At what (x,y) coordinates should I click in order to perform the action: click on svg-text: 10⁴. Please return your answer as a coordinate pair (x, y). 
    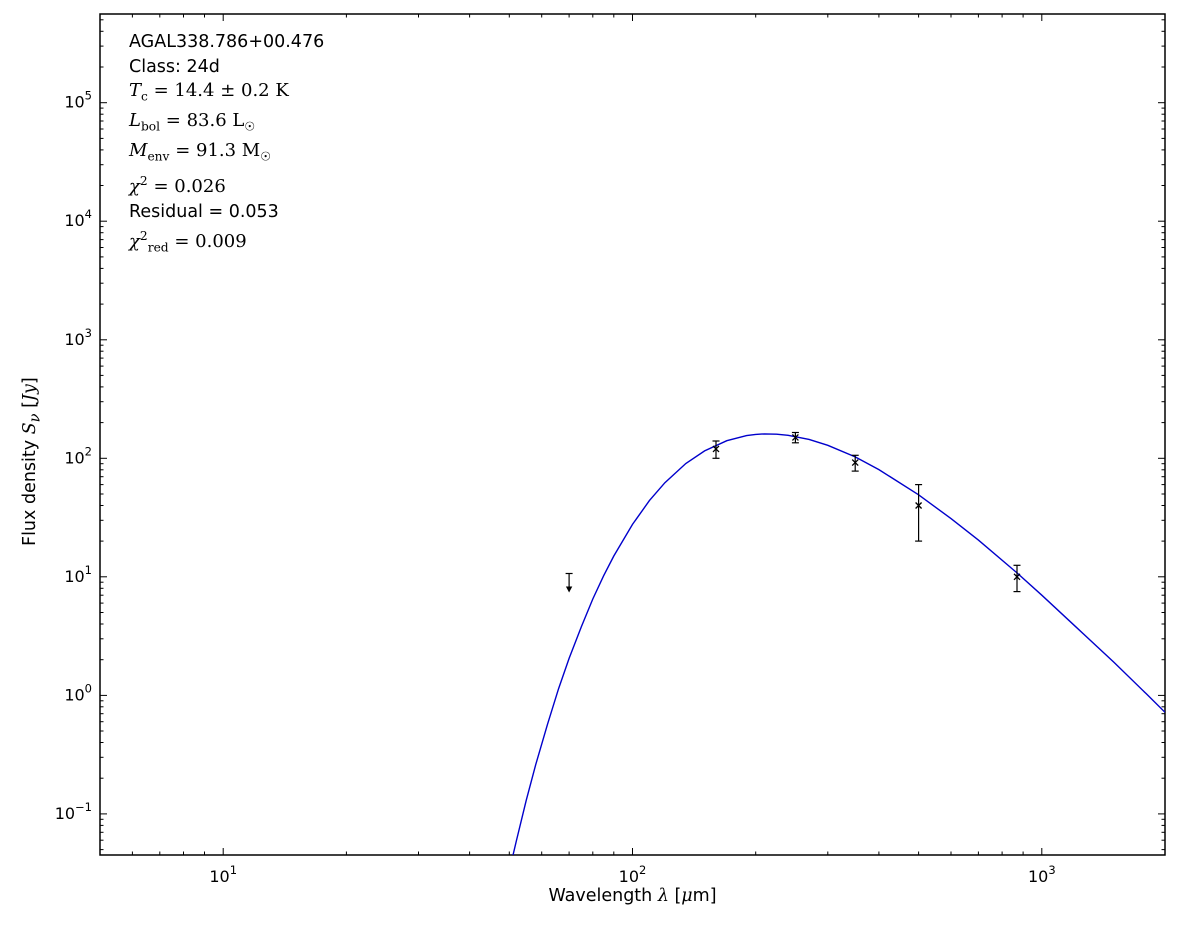
    Looking at the image, I should click on (78, 218).